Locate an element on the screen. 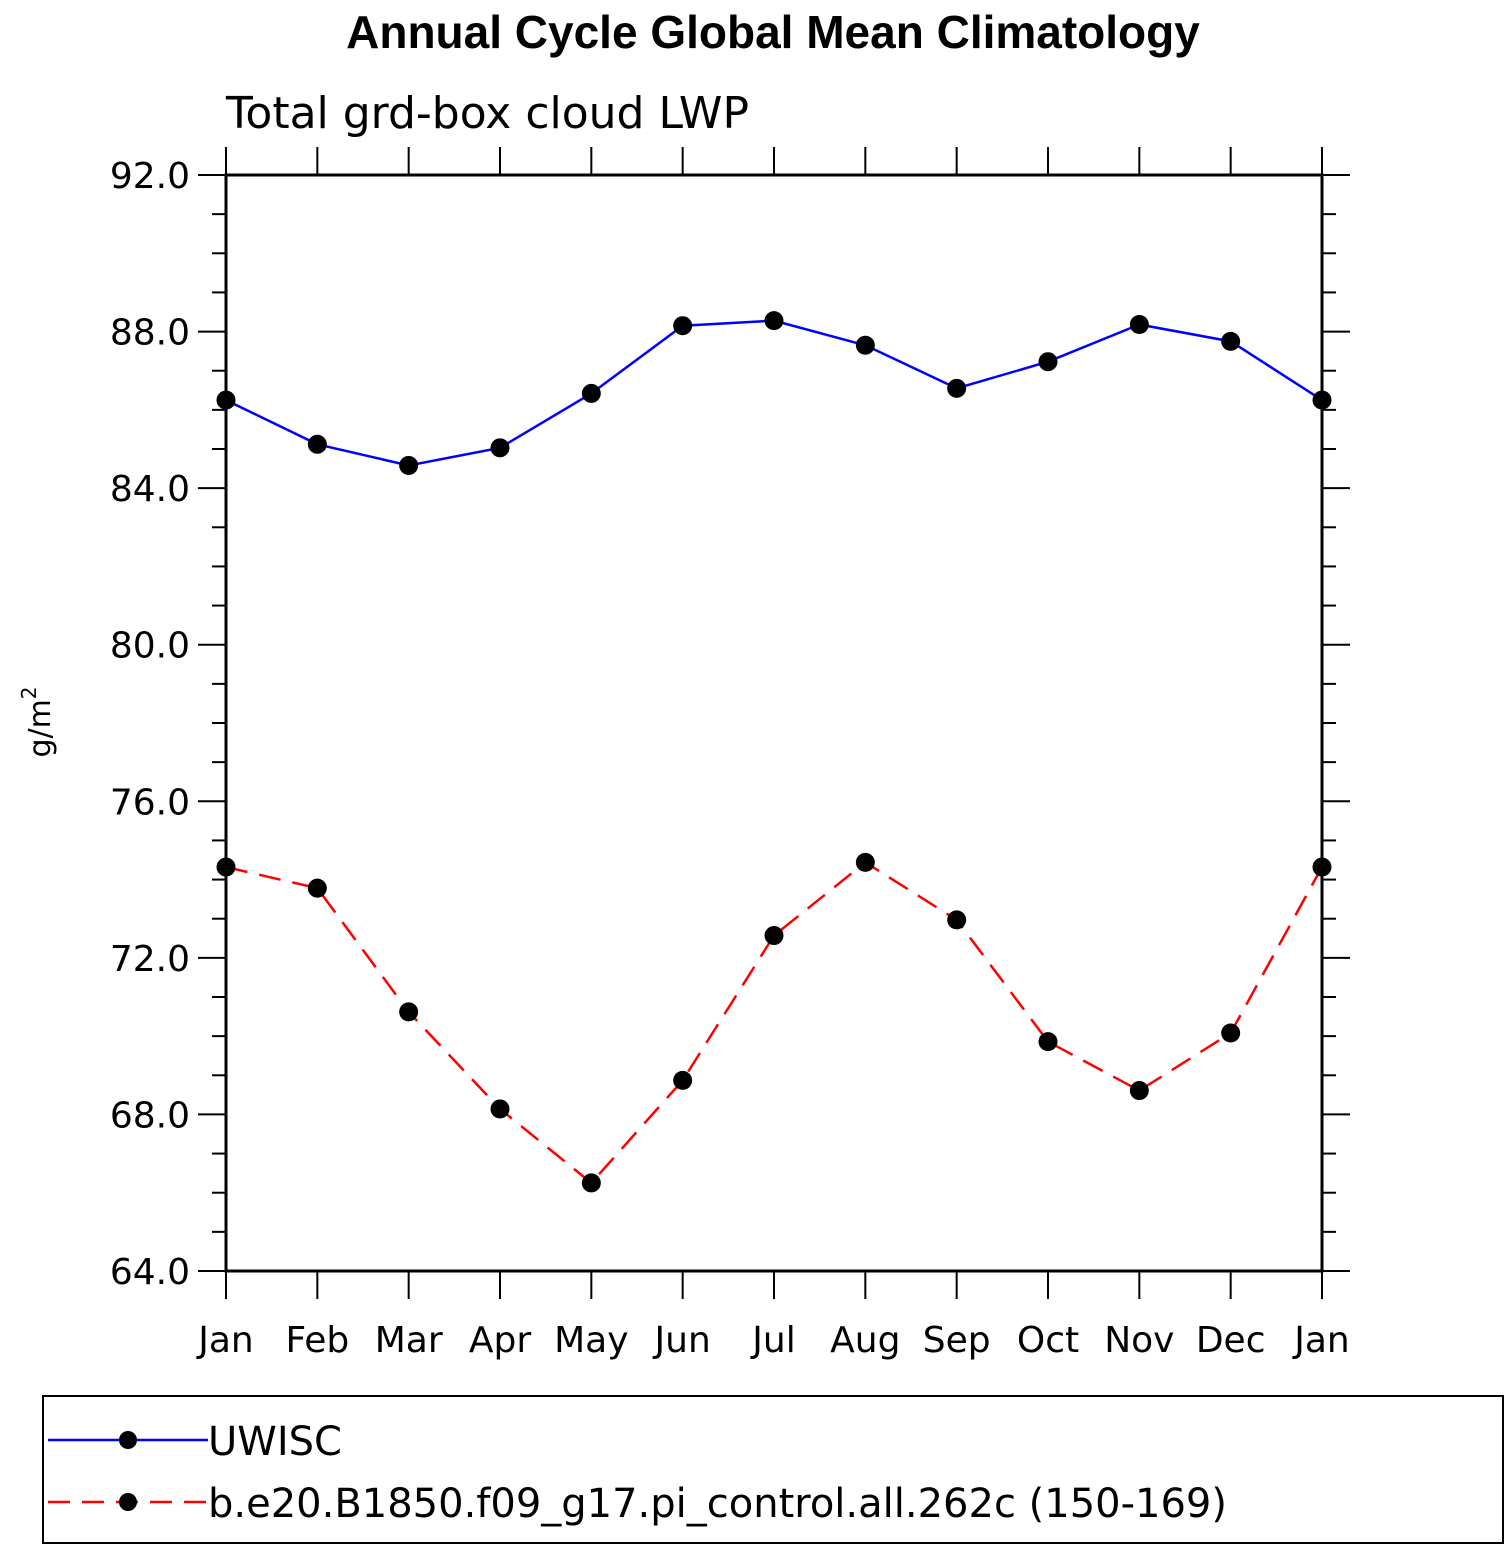  legend-marker-uwisc is located at coordinates (128, 1440).